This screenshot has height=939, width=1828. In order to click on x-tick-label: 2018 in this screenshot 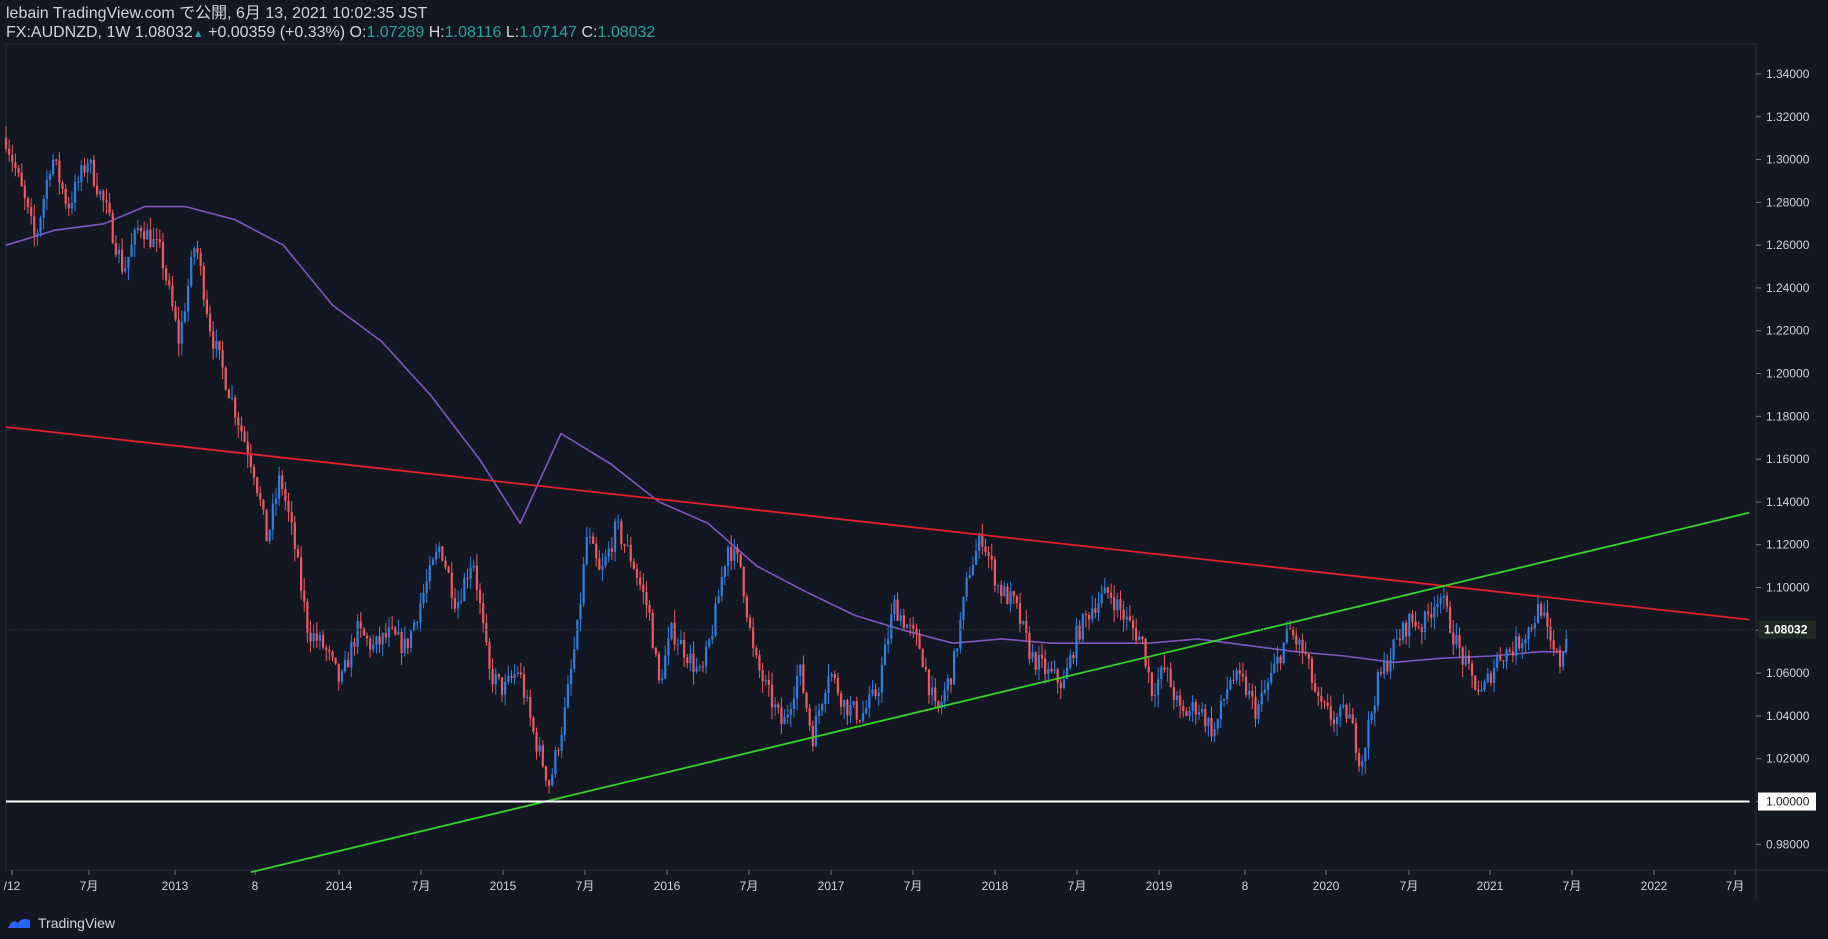, I will do `click(995, 886)`.